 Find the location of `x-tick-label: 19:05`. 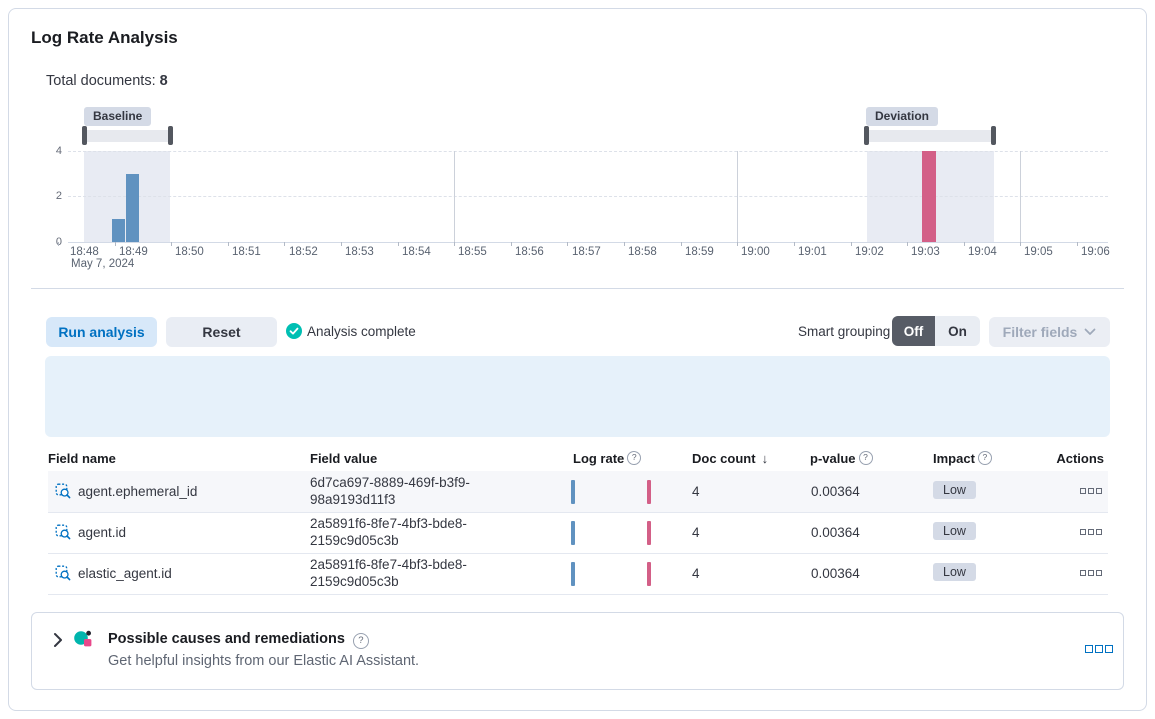

x-tick-label: 19:05 is located at coordinates (1038, 252).